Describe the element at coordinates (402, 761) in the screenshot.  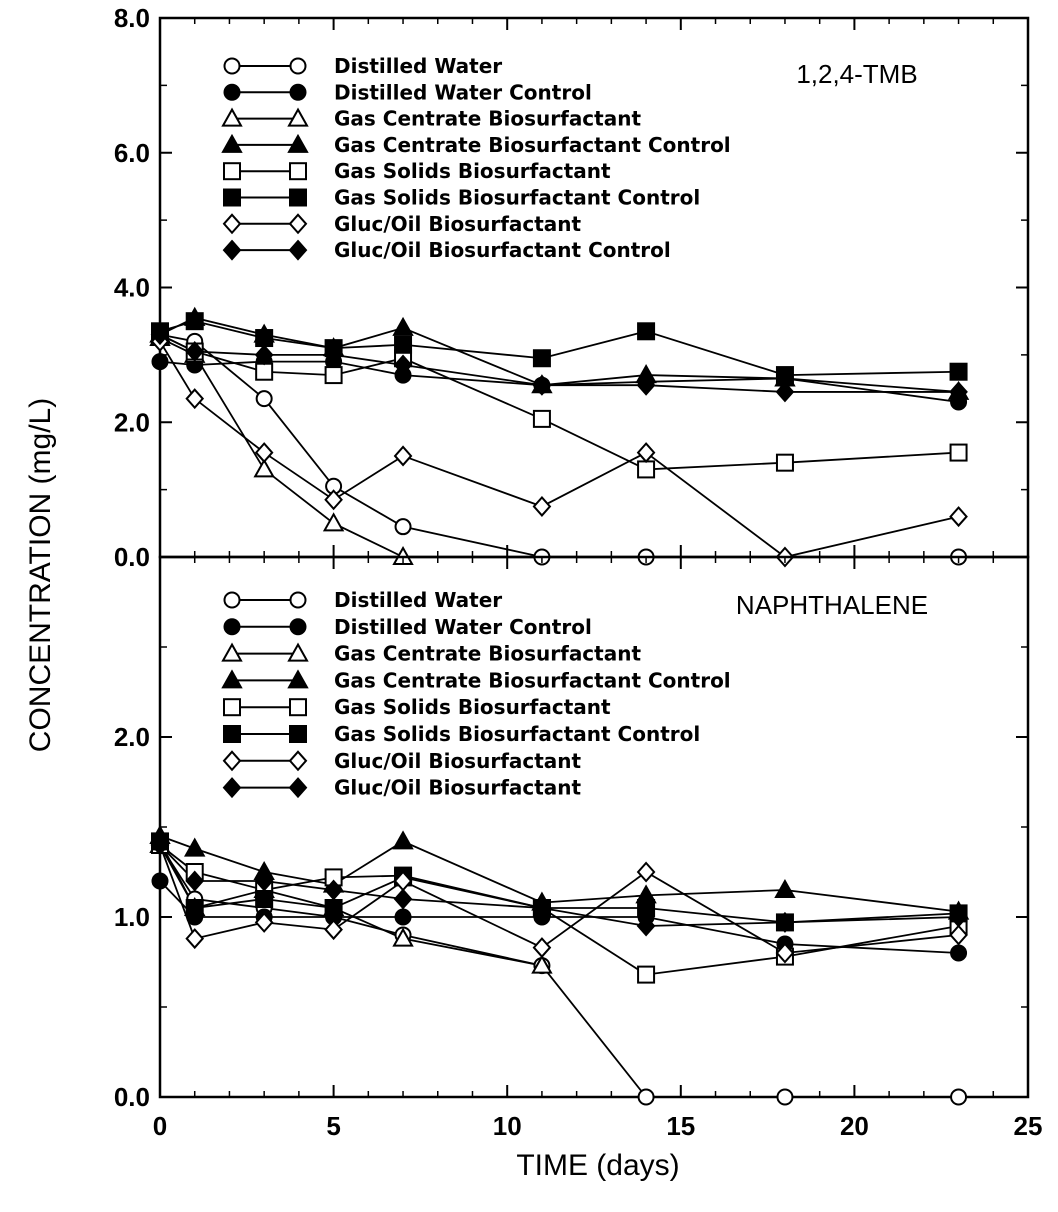
I see `legend-entry: Gluc/Oil Biosurfactant` at that location.